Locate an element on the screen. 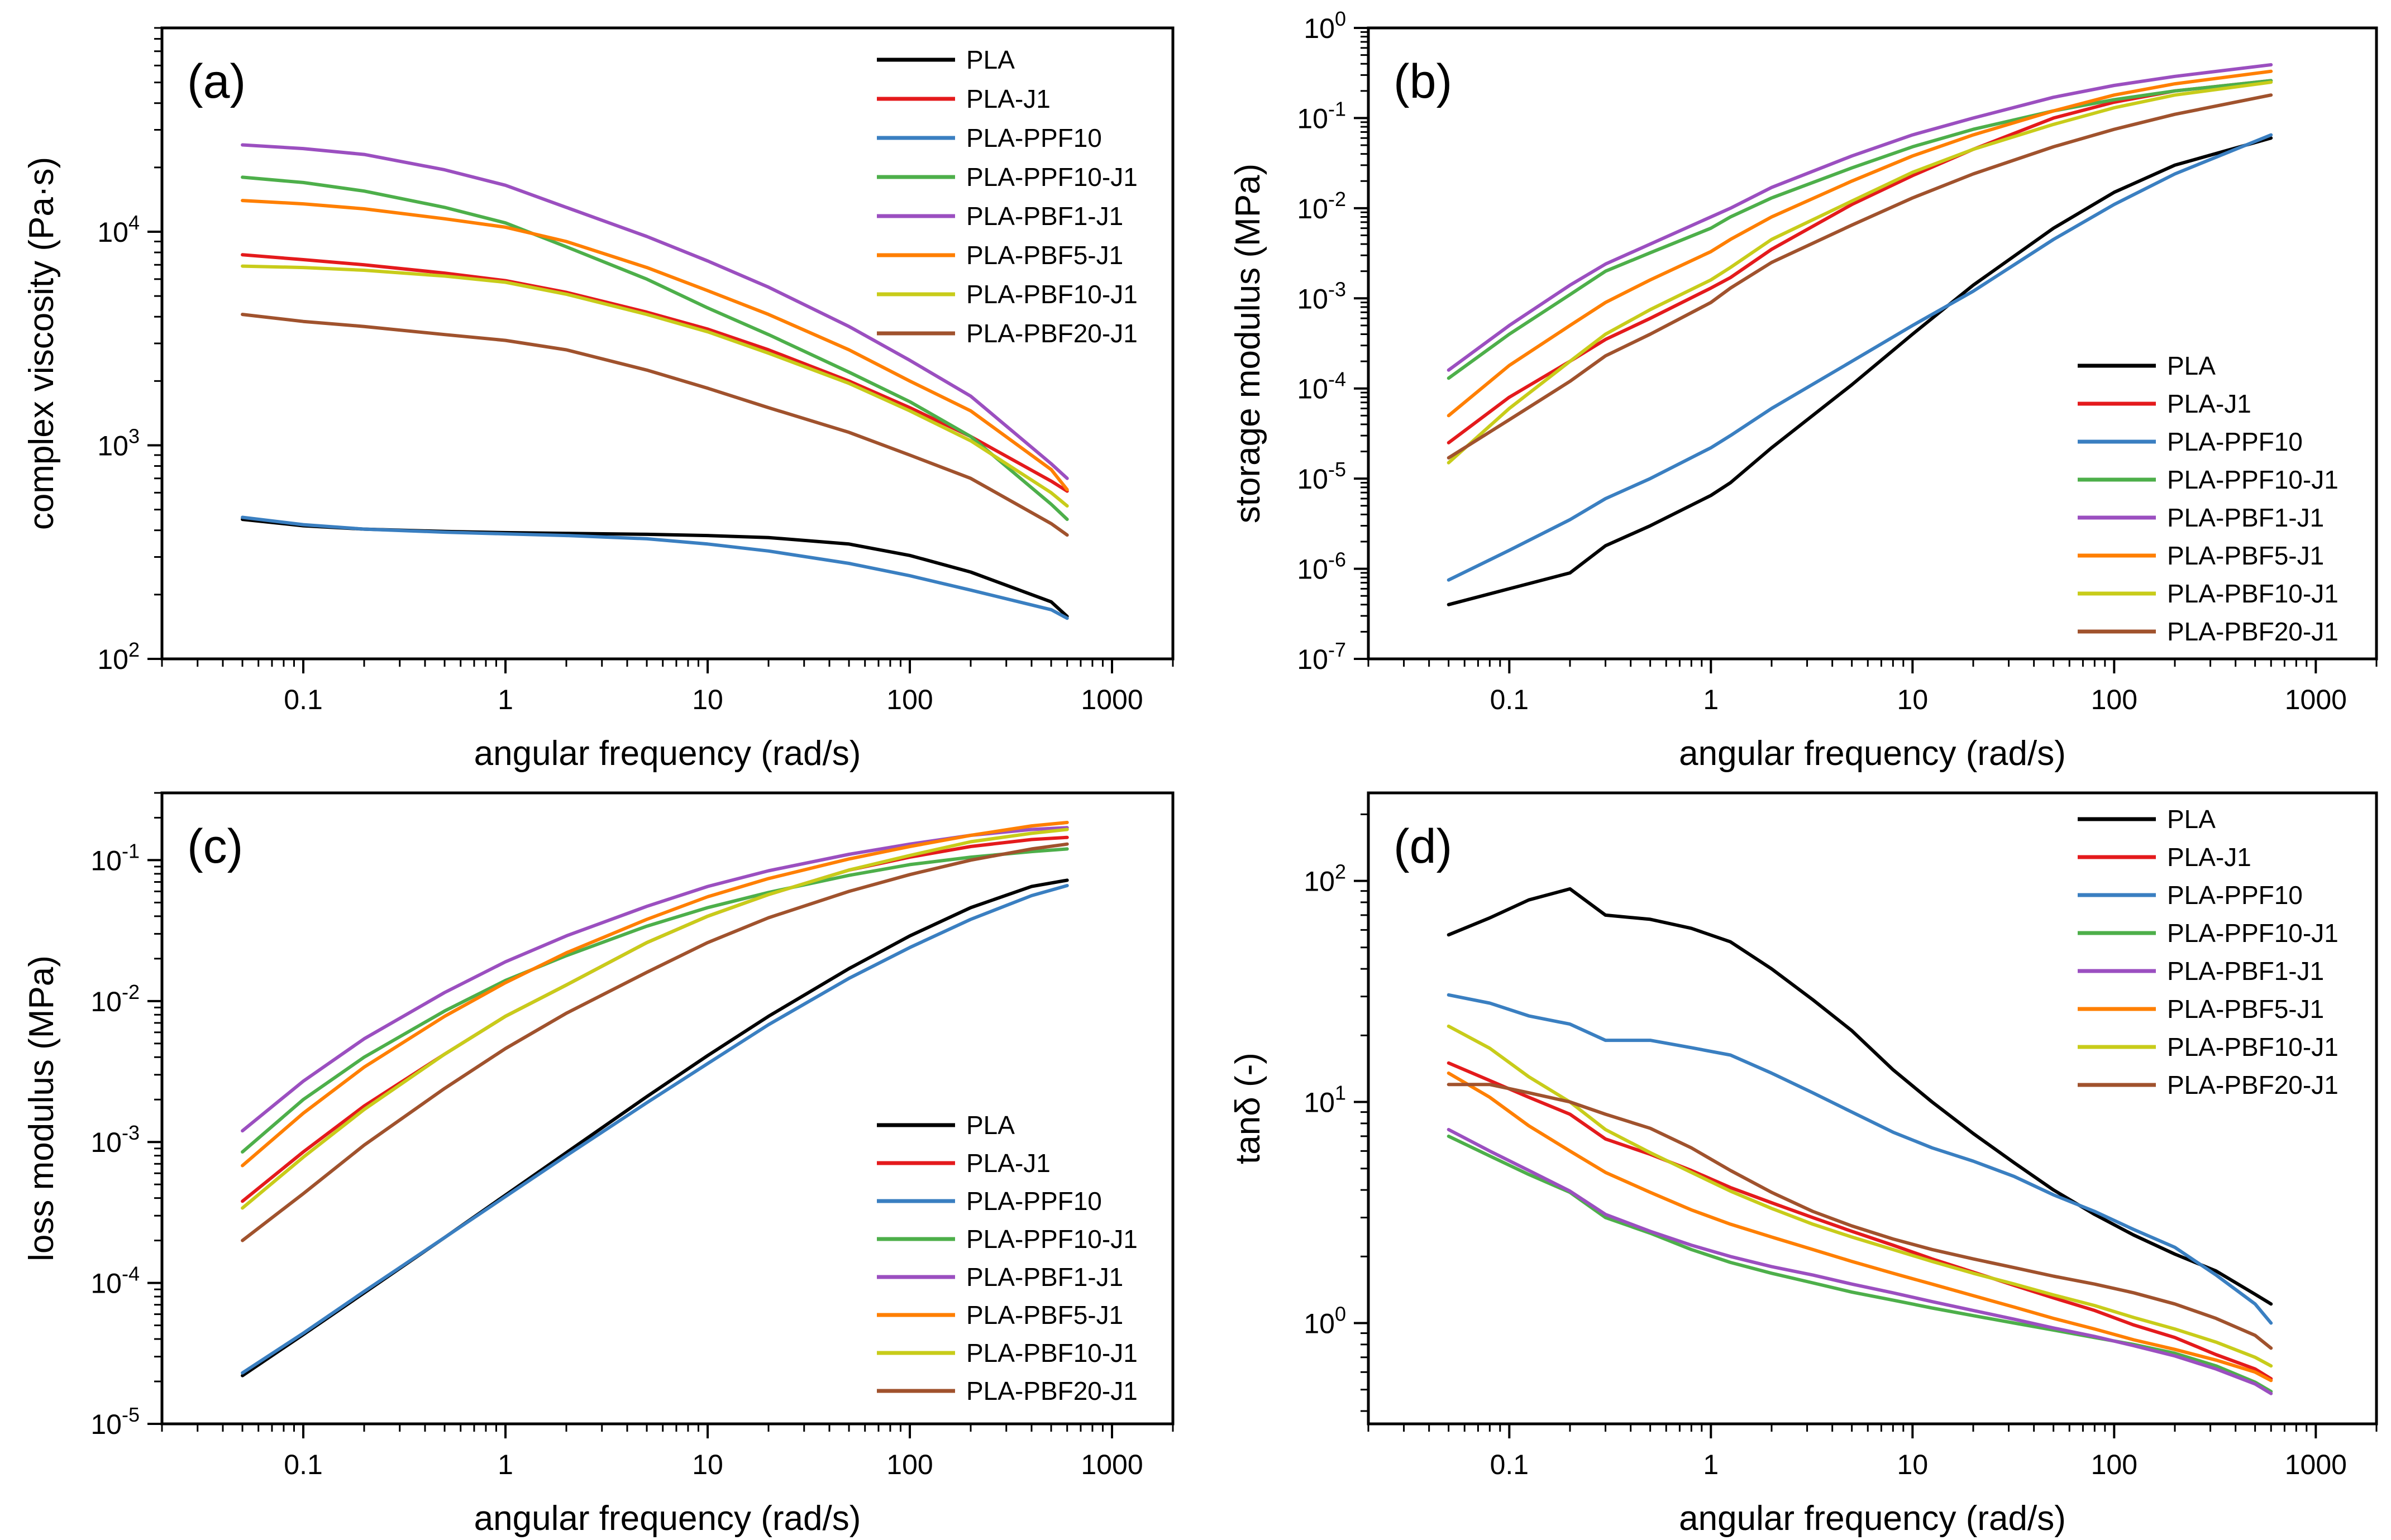  panel-d-x-axis-title: angular frequency (rad/s) is located at coordinates (1873, 1519).